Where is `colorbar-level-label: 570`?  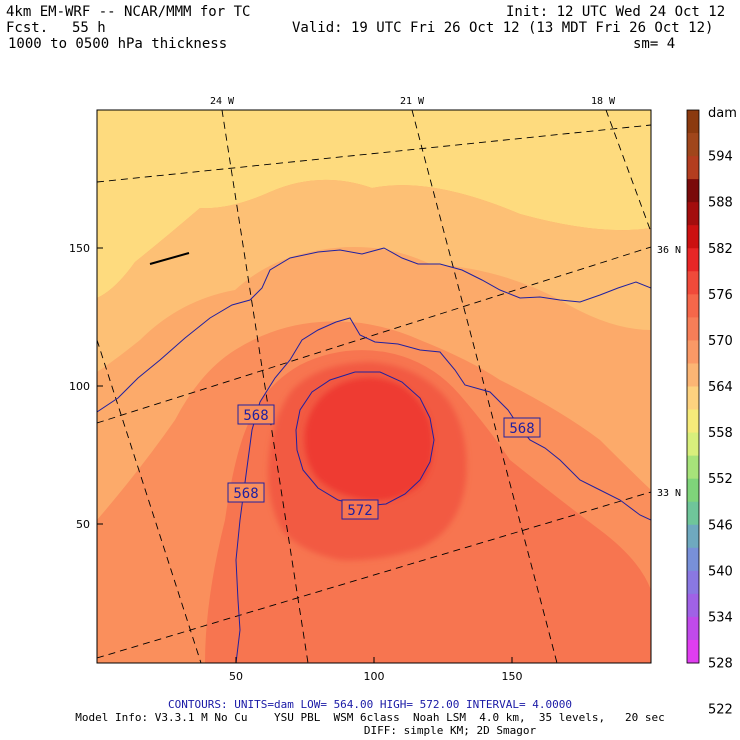
colorbar-level-label: 570 is located at coordinates (720, 341).